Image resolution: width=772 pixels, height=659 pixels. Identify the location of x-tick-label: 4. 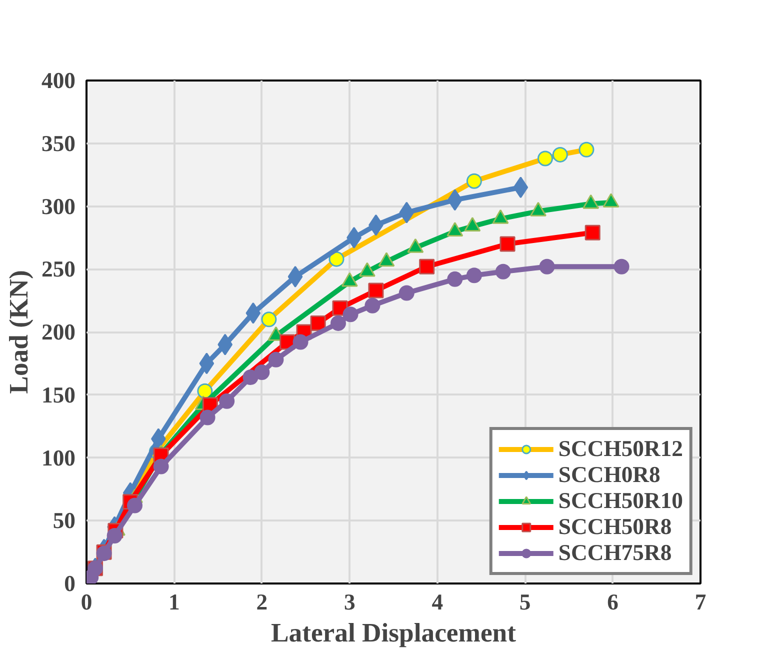
(438, 602).